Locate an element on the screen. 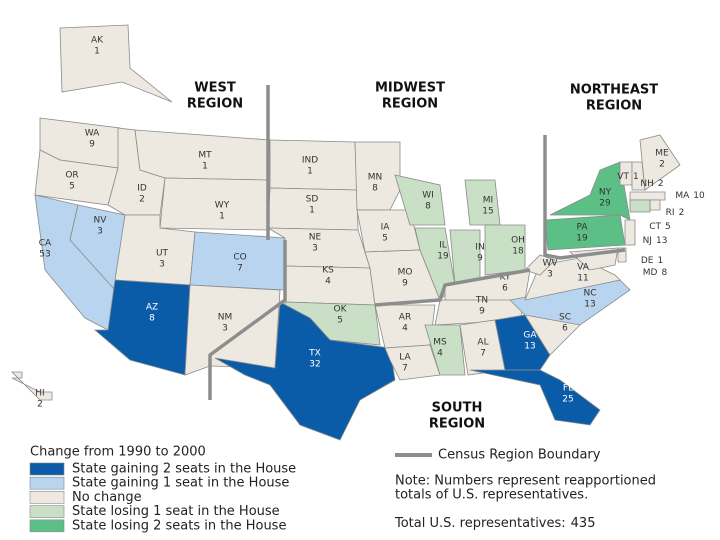 This screenshot has height=540, width=720. note: totals of U.S. representatives. is located at coordinates (491, 495).